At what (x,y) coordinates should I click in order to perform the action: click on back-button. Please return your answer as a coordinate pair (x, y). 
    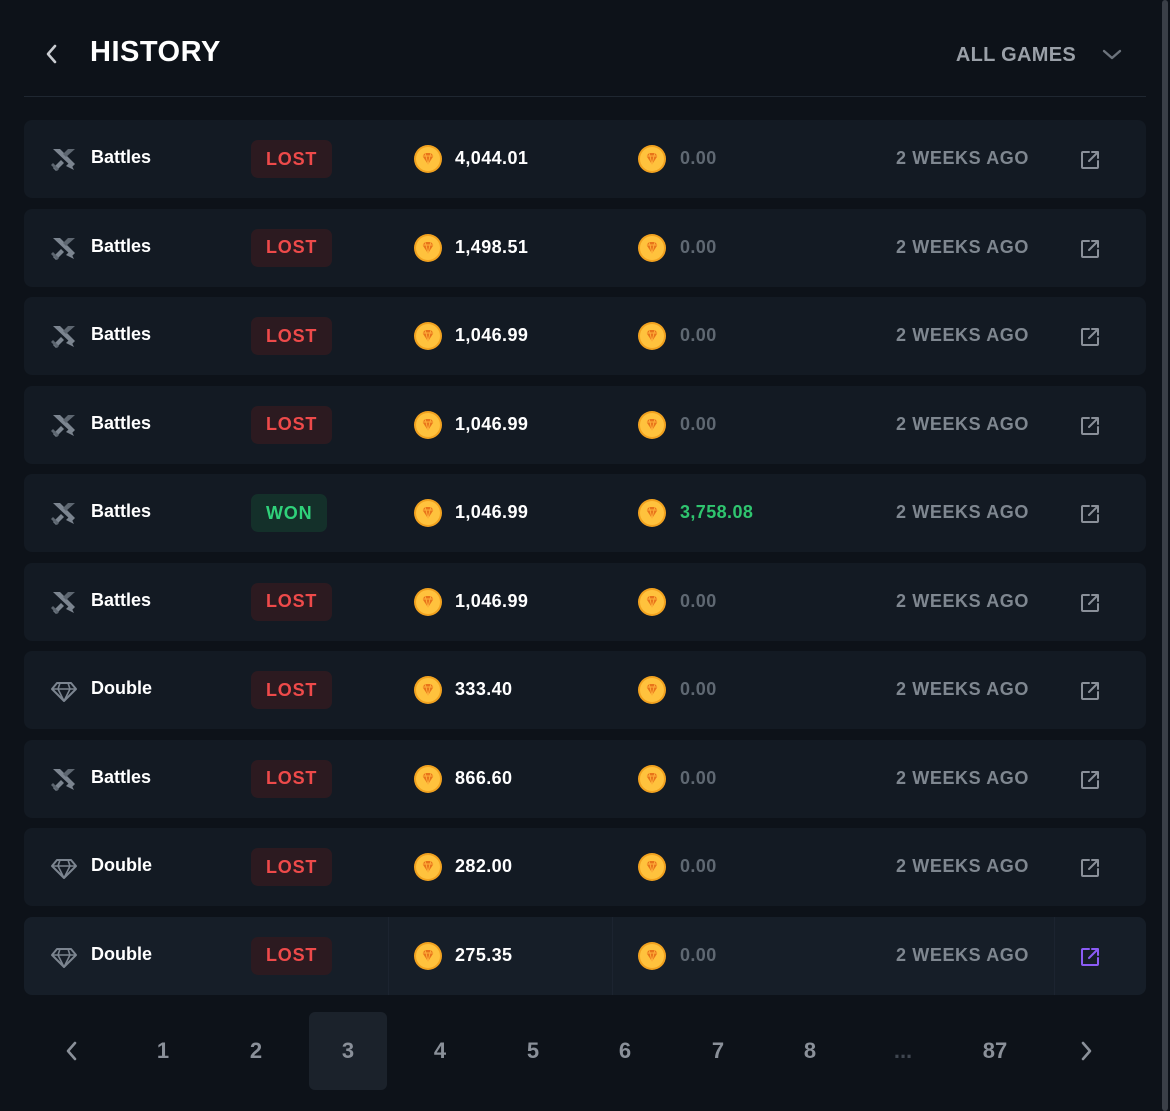
    Looking at the image, I should click on (51, 54).